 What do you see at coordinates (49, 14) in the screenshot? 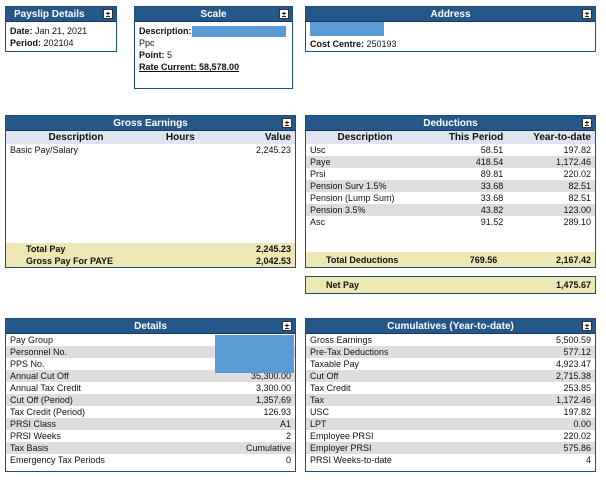
I see `payslip-details-title: Payslip Details` at bounding box center [49, 14].